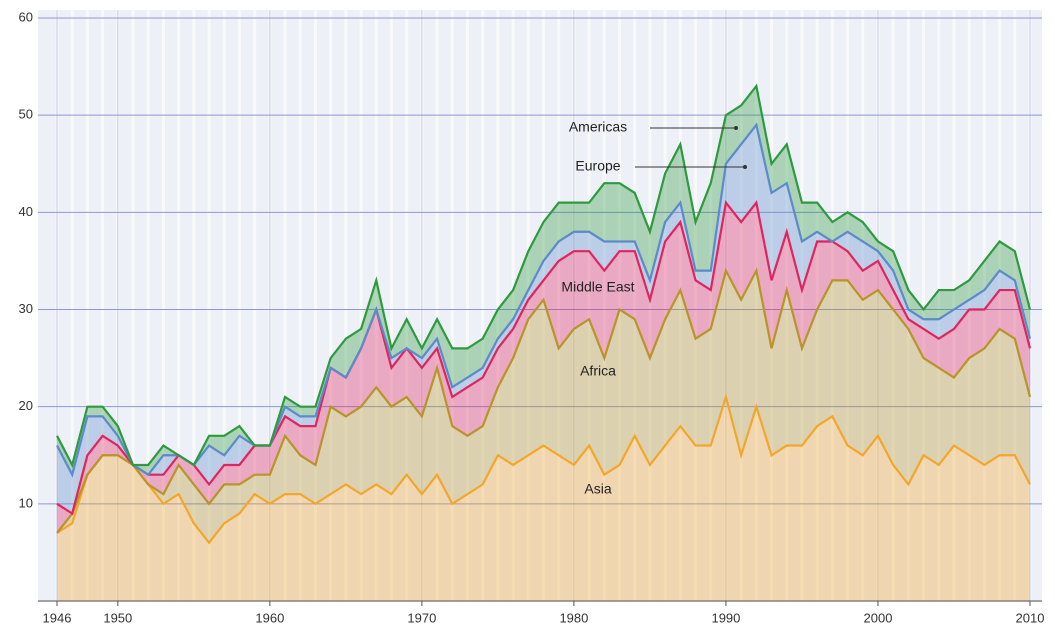  Describe the element at coordinates (598, 371) in the screenshot. I see `series-label: Africa` at that location.